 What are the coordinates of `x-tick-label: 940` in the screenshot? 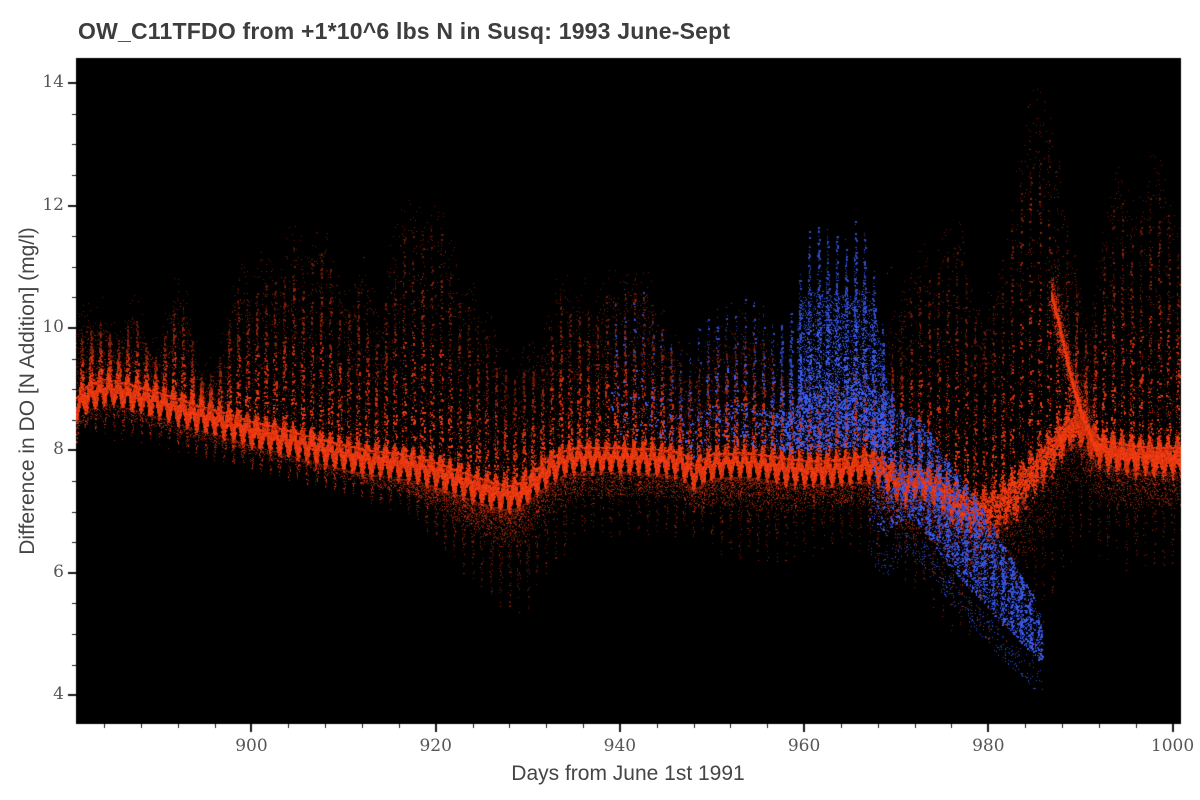 It's located at (620, 746).